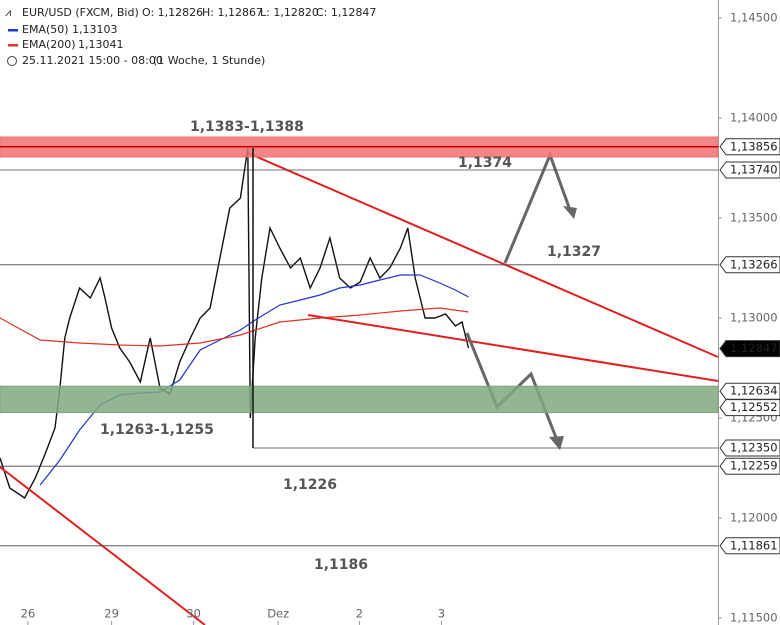 This screenshot has width=780, height=625. What do you see at coordinates (346, 12) in the screenshot?
I see `ohlc: C: 1,12847` at bounding box center [346, 12].